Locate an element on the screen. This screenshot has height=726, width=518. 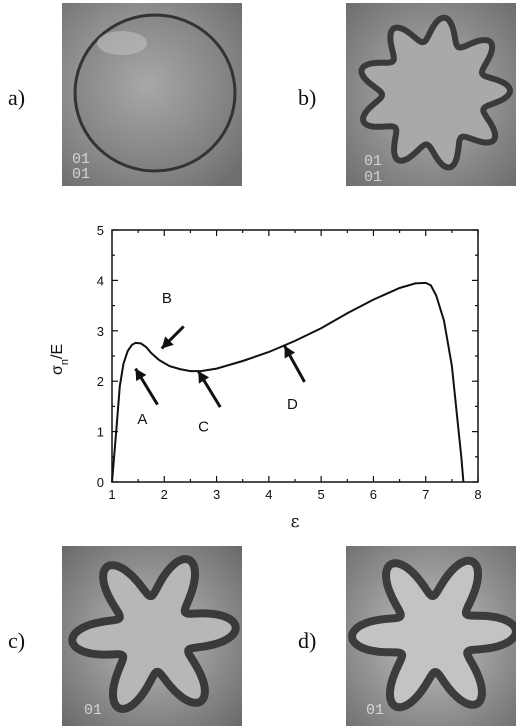
annotation-arrow-a: A is located at coordinates (146, 397).